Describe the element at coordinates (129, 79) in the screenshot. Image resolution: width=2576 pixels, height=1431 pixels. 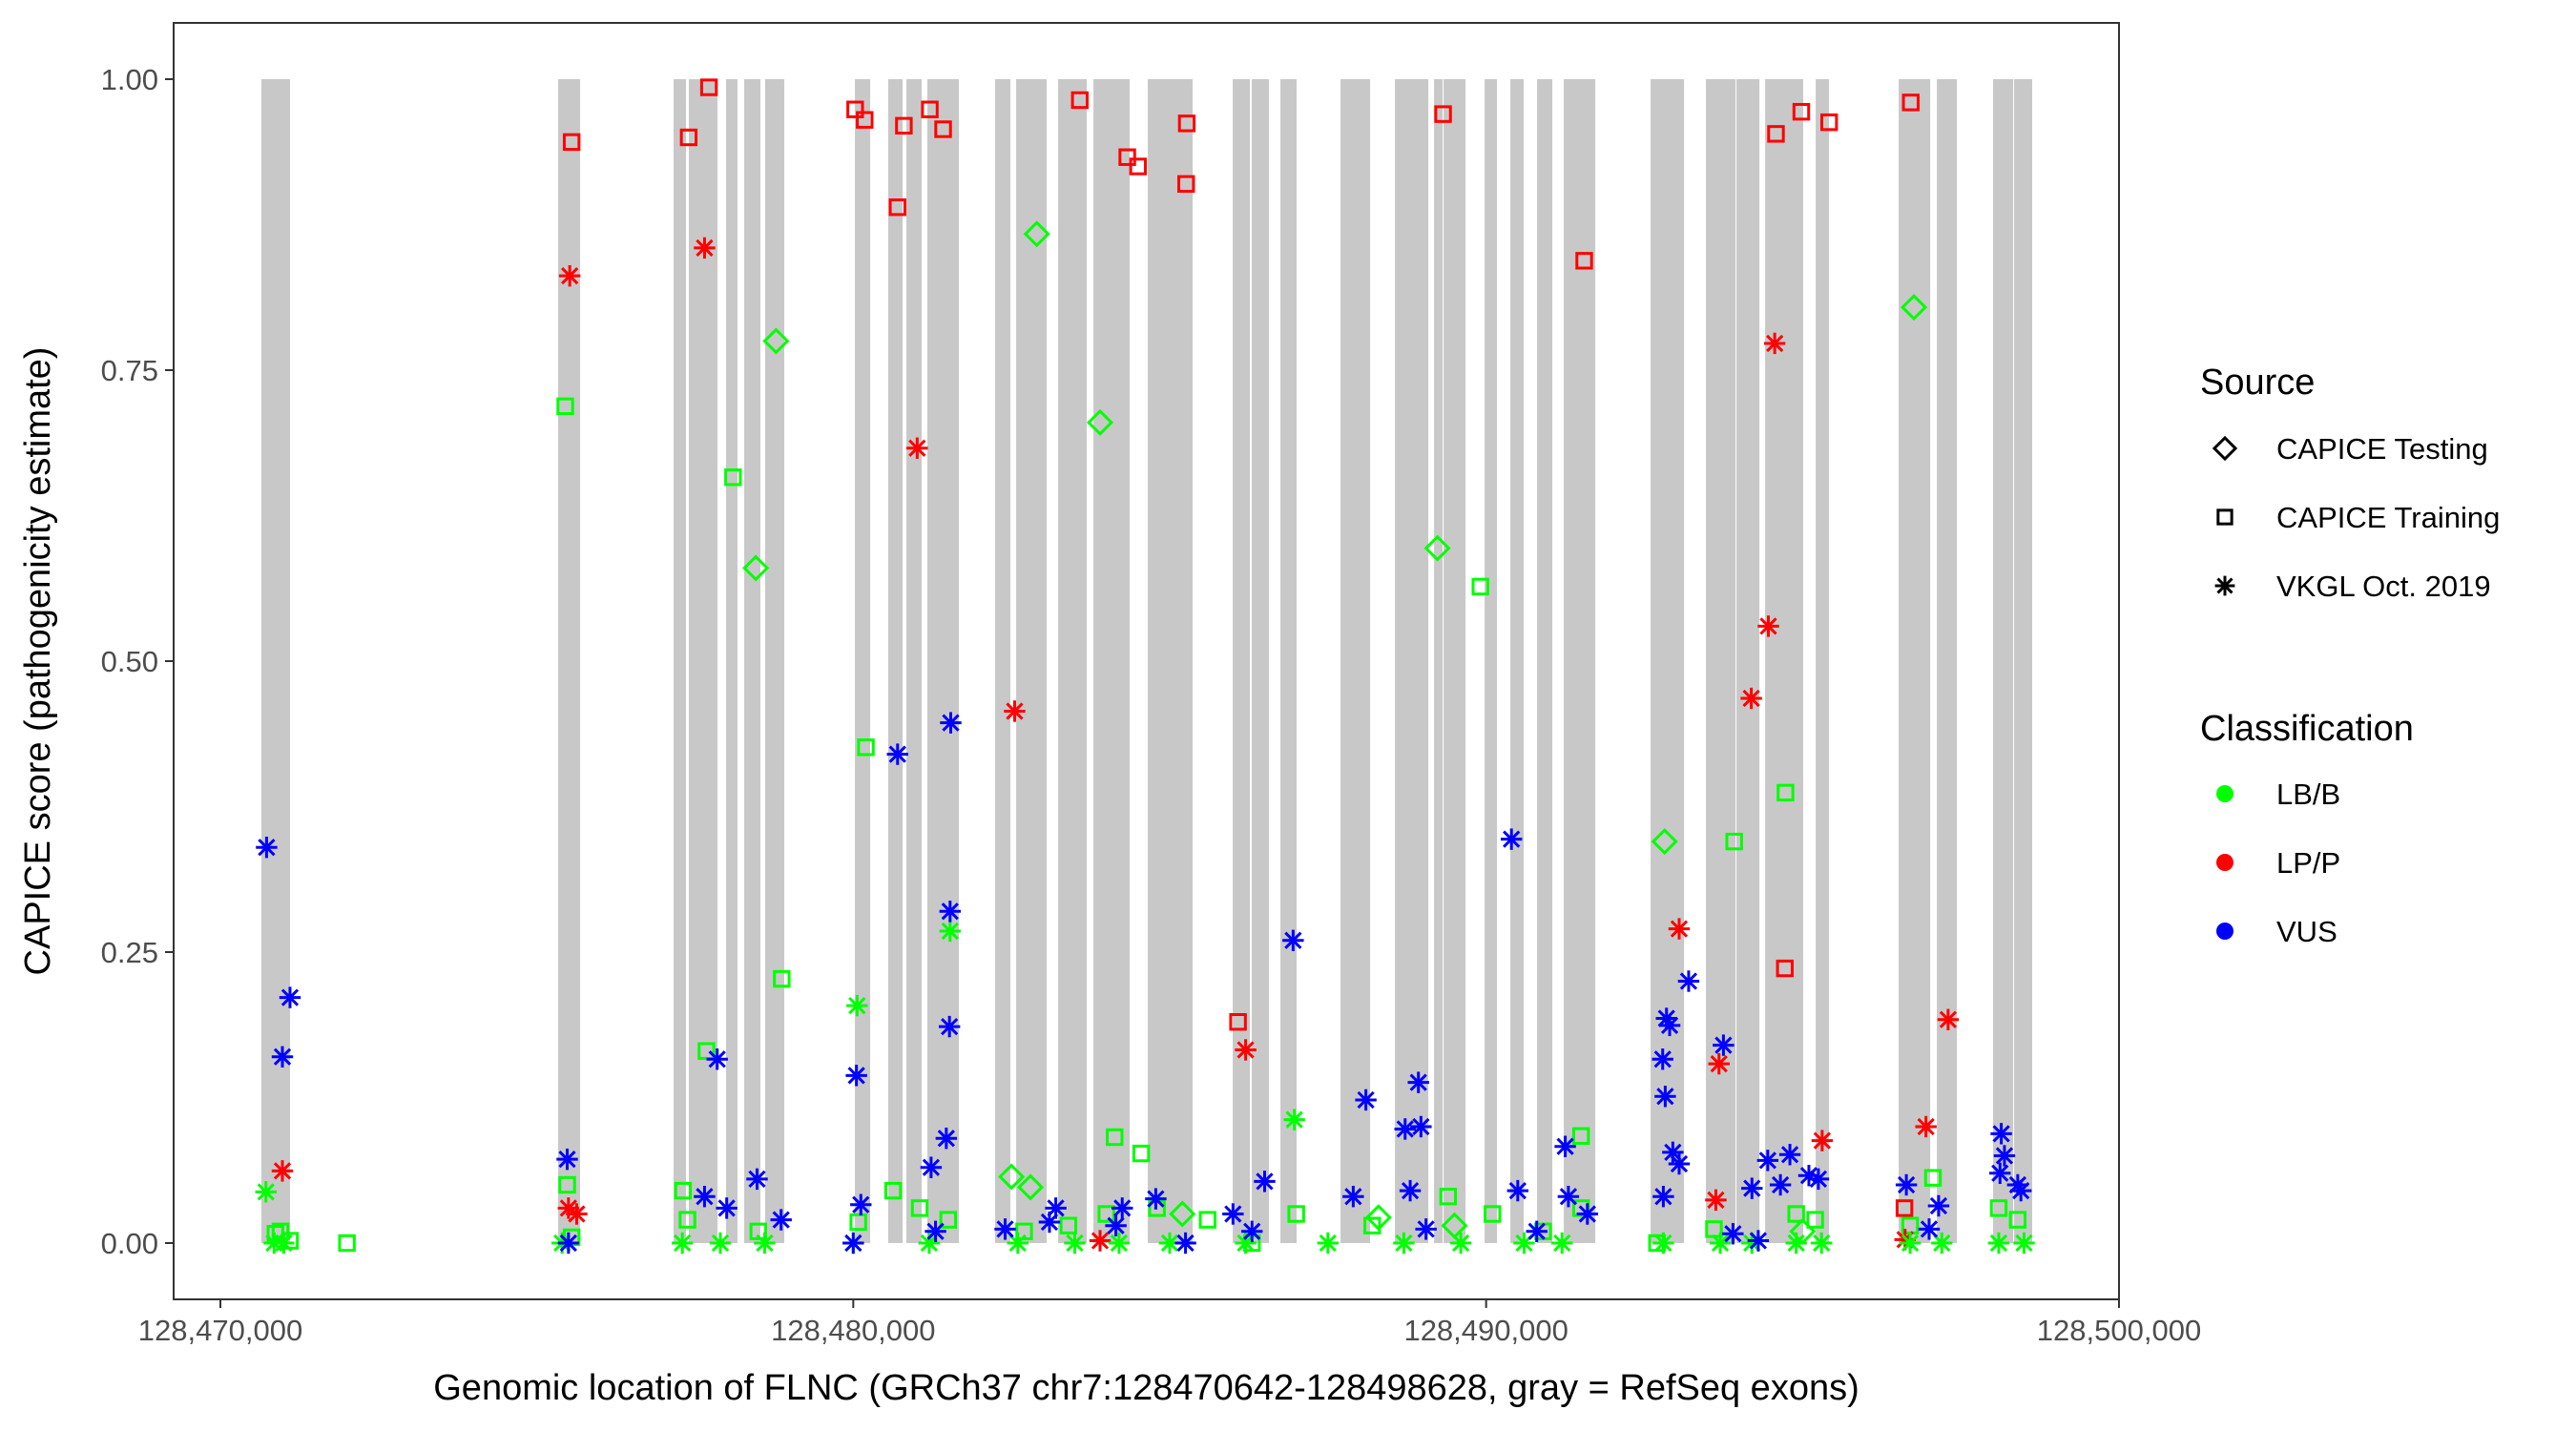
I see `y-tick-label: 1.00` at that location.